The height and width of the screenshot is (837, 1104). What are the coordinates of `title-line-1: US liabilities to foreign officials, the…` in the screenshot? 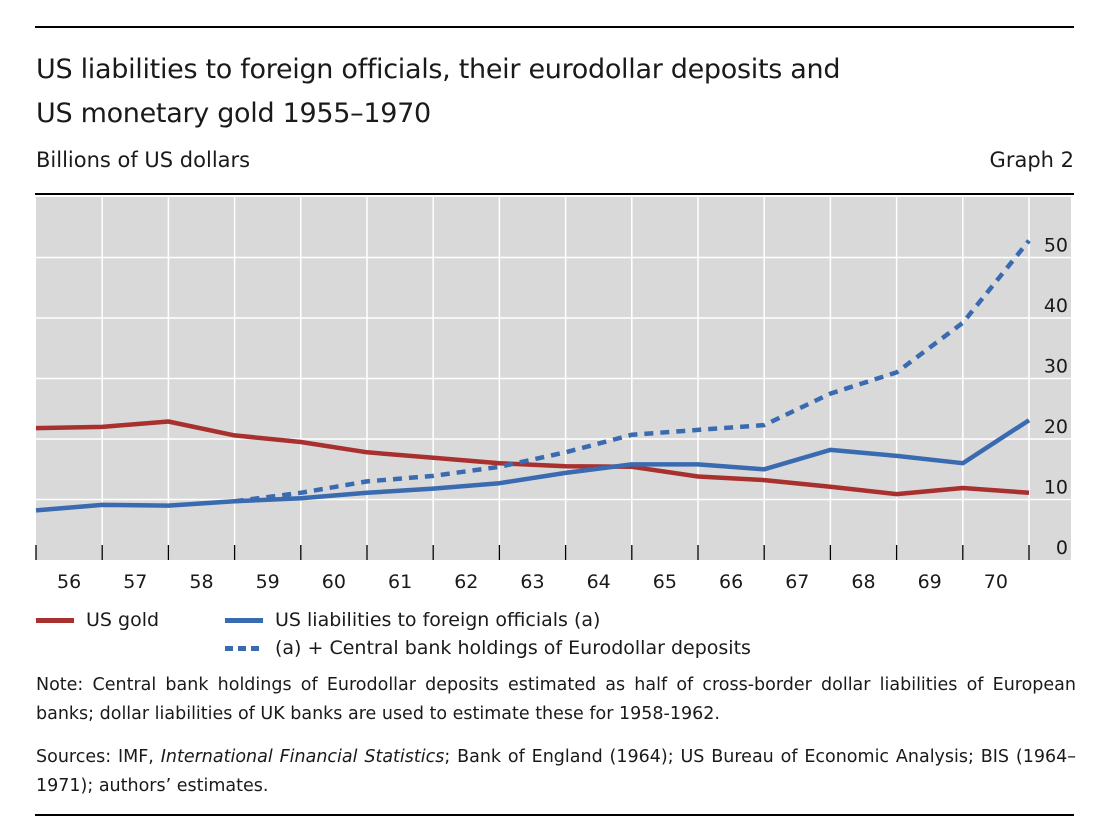 It's located at (438, 69).